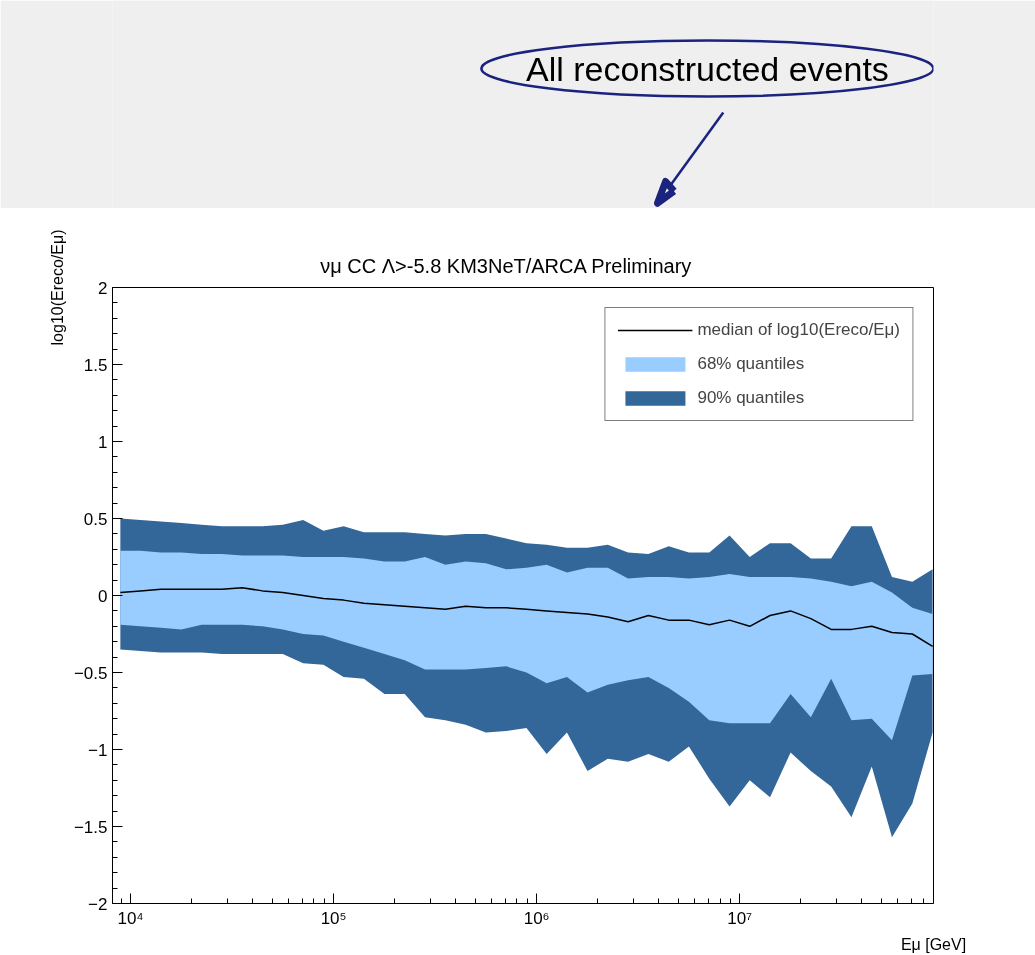 This screenshot has height=955, width=1035. What do you see at coordinates (103, 442) in the screenshot?
I see `y-tick-label: 1` at bounding box center [103, 442].